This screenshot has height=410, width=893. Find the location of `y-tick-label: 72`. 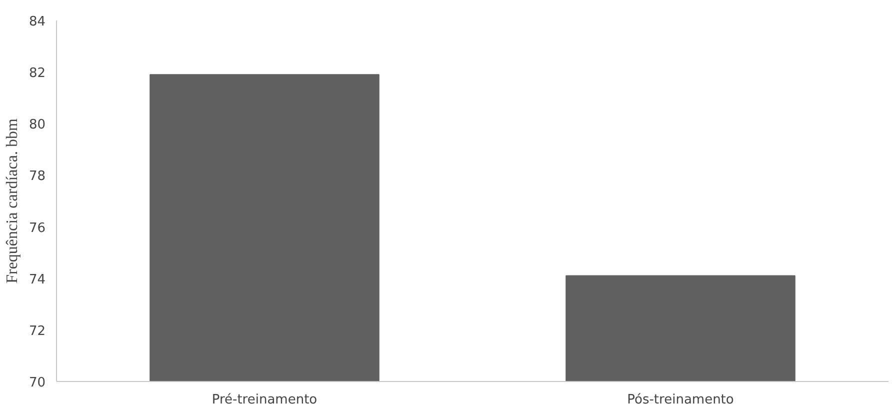

y-tick-label: 72 is located at coordinates (37, 331).